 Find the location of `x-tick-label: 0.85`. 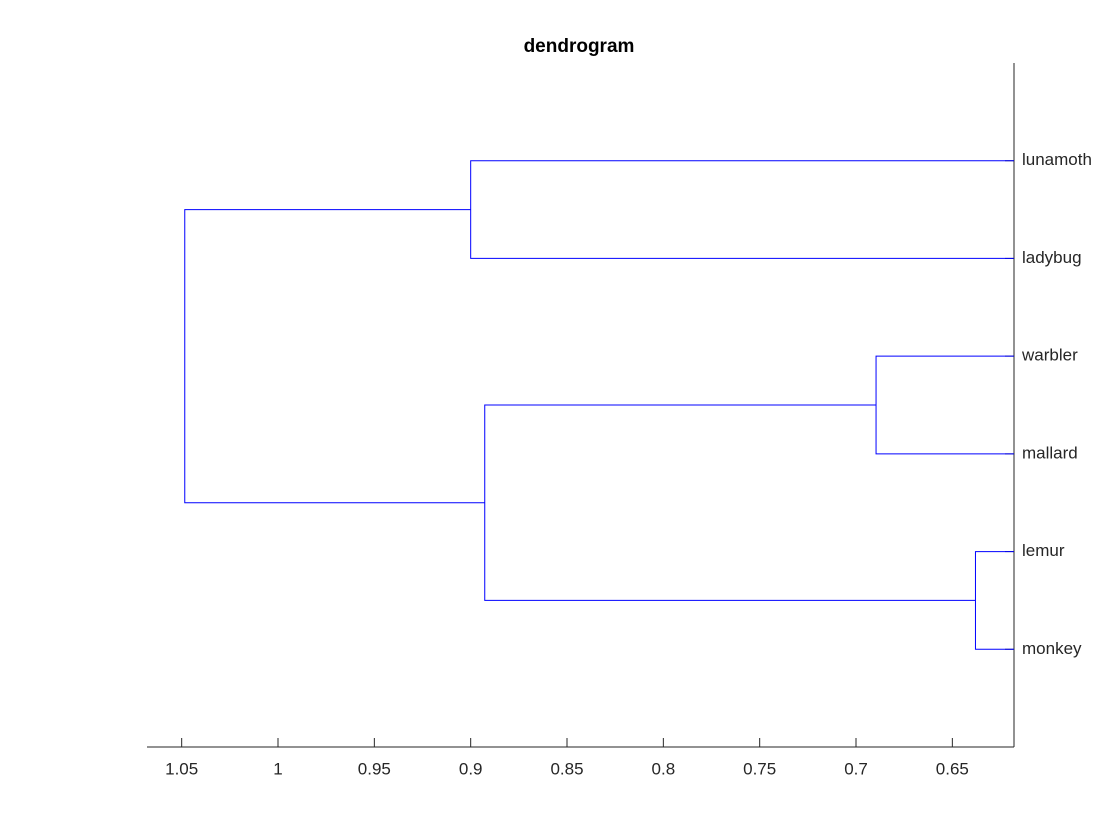

x-tick-label: 0.85 is located at coordinates (566, 768).